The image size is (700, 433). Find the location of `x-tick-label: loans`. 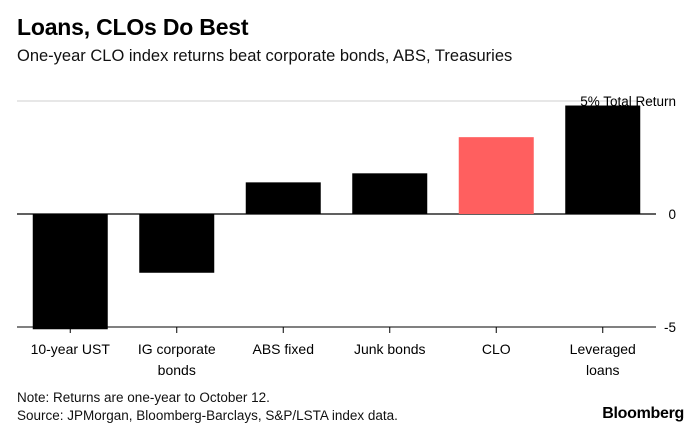

x-tick-label: loans is located at coordinates (602, 370).